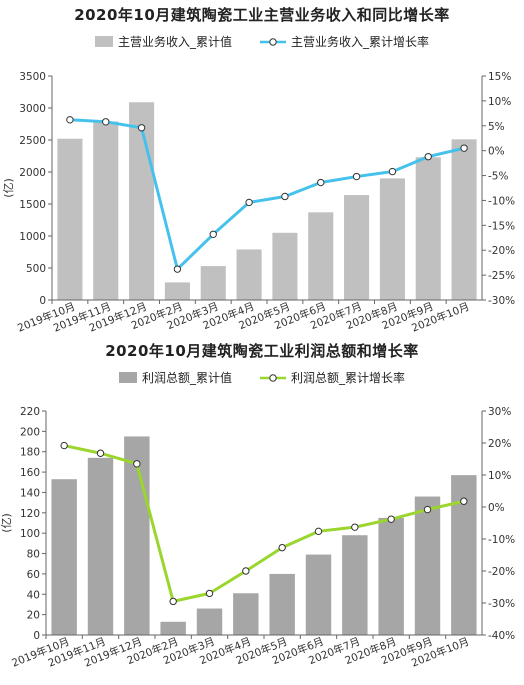 Image resolution: width=524 pixels, height=685 pixels. What do you see at coordinates (30, 534) in the screenshot?
I see `y-tick-label: 100` at bounding box center [30, 534].